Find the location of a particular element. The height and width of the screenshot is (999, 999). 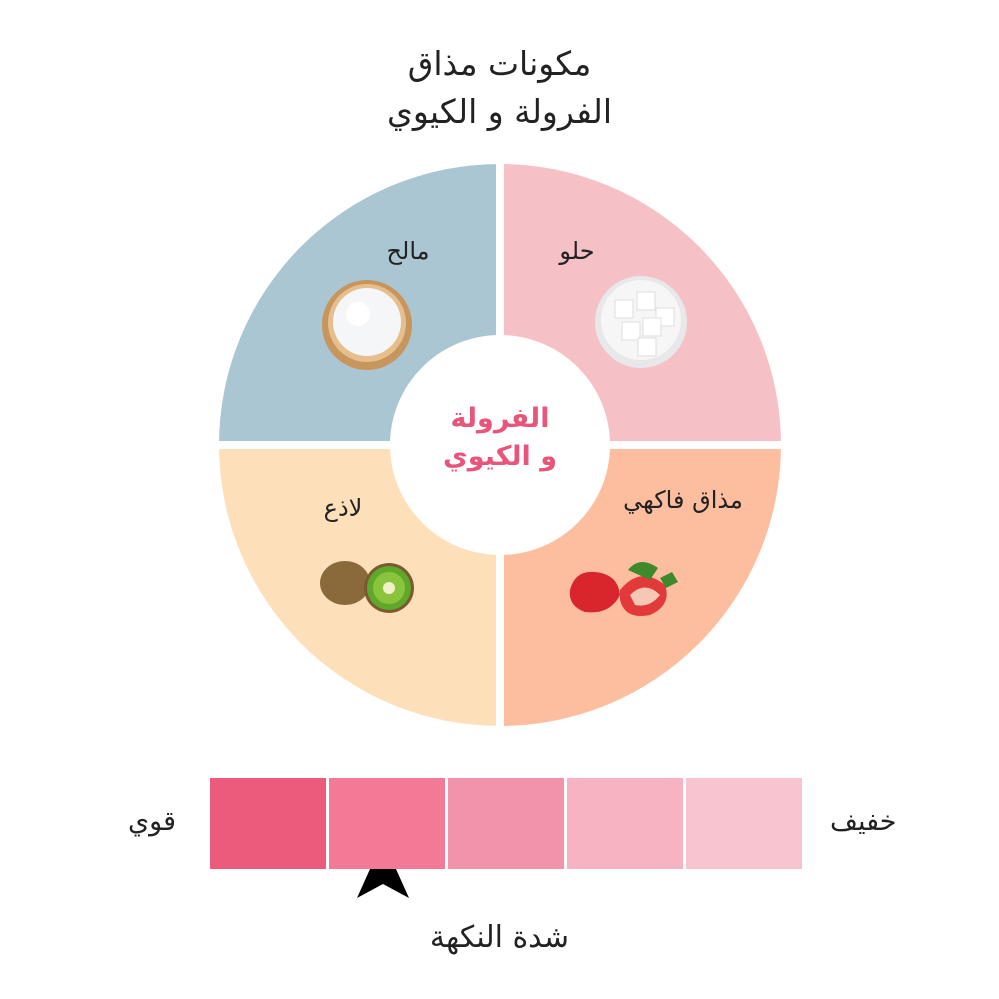

scale-left-label: قوي is located at coordinates (152, 821).